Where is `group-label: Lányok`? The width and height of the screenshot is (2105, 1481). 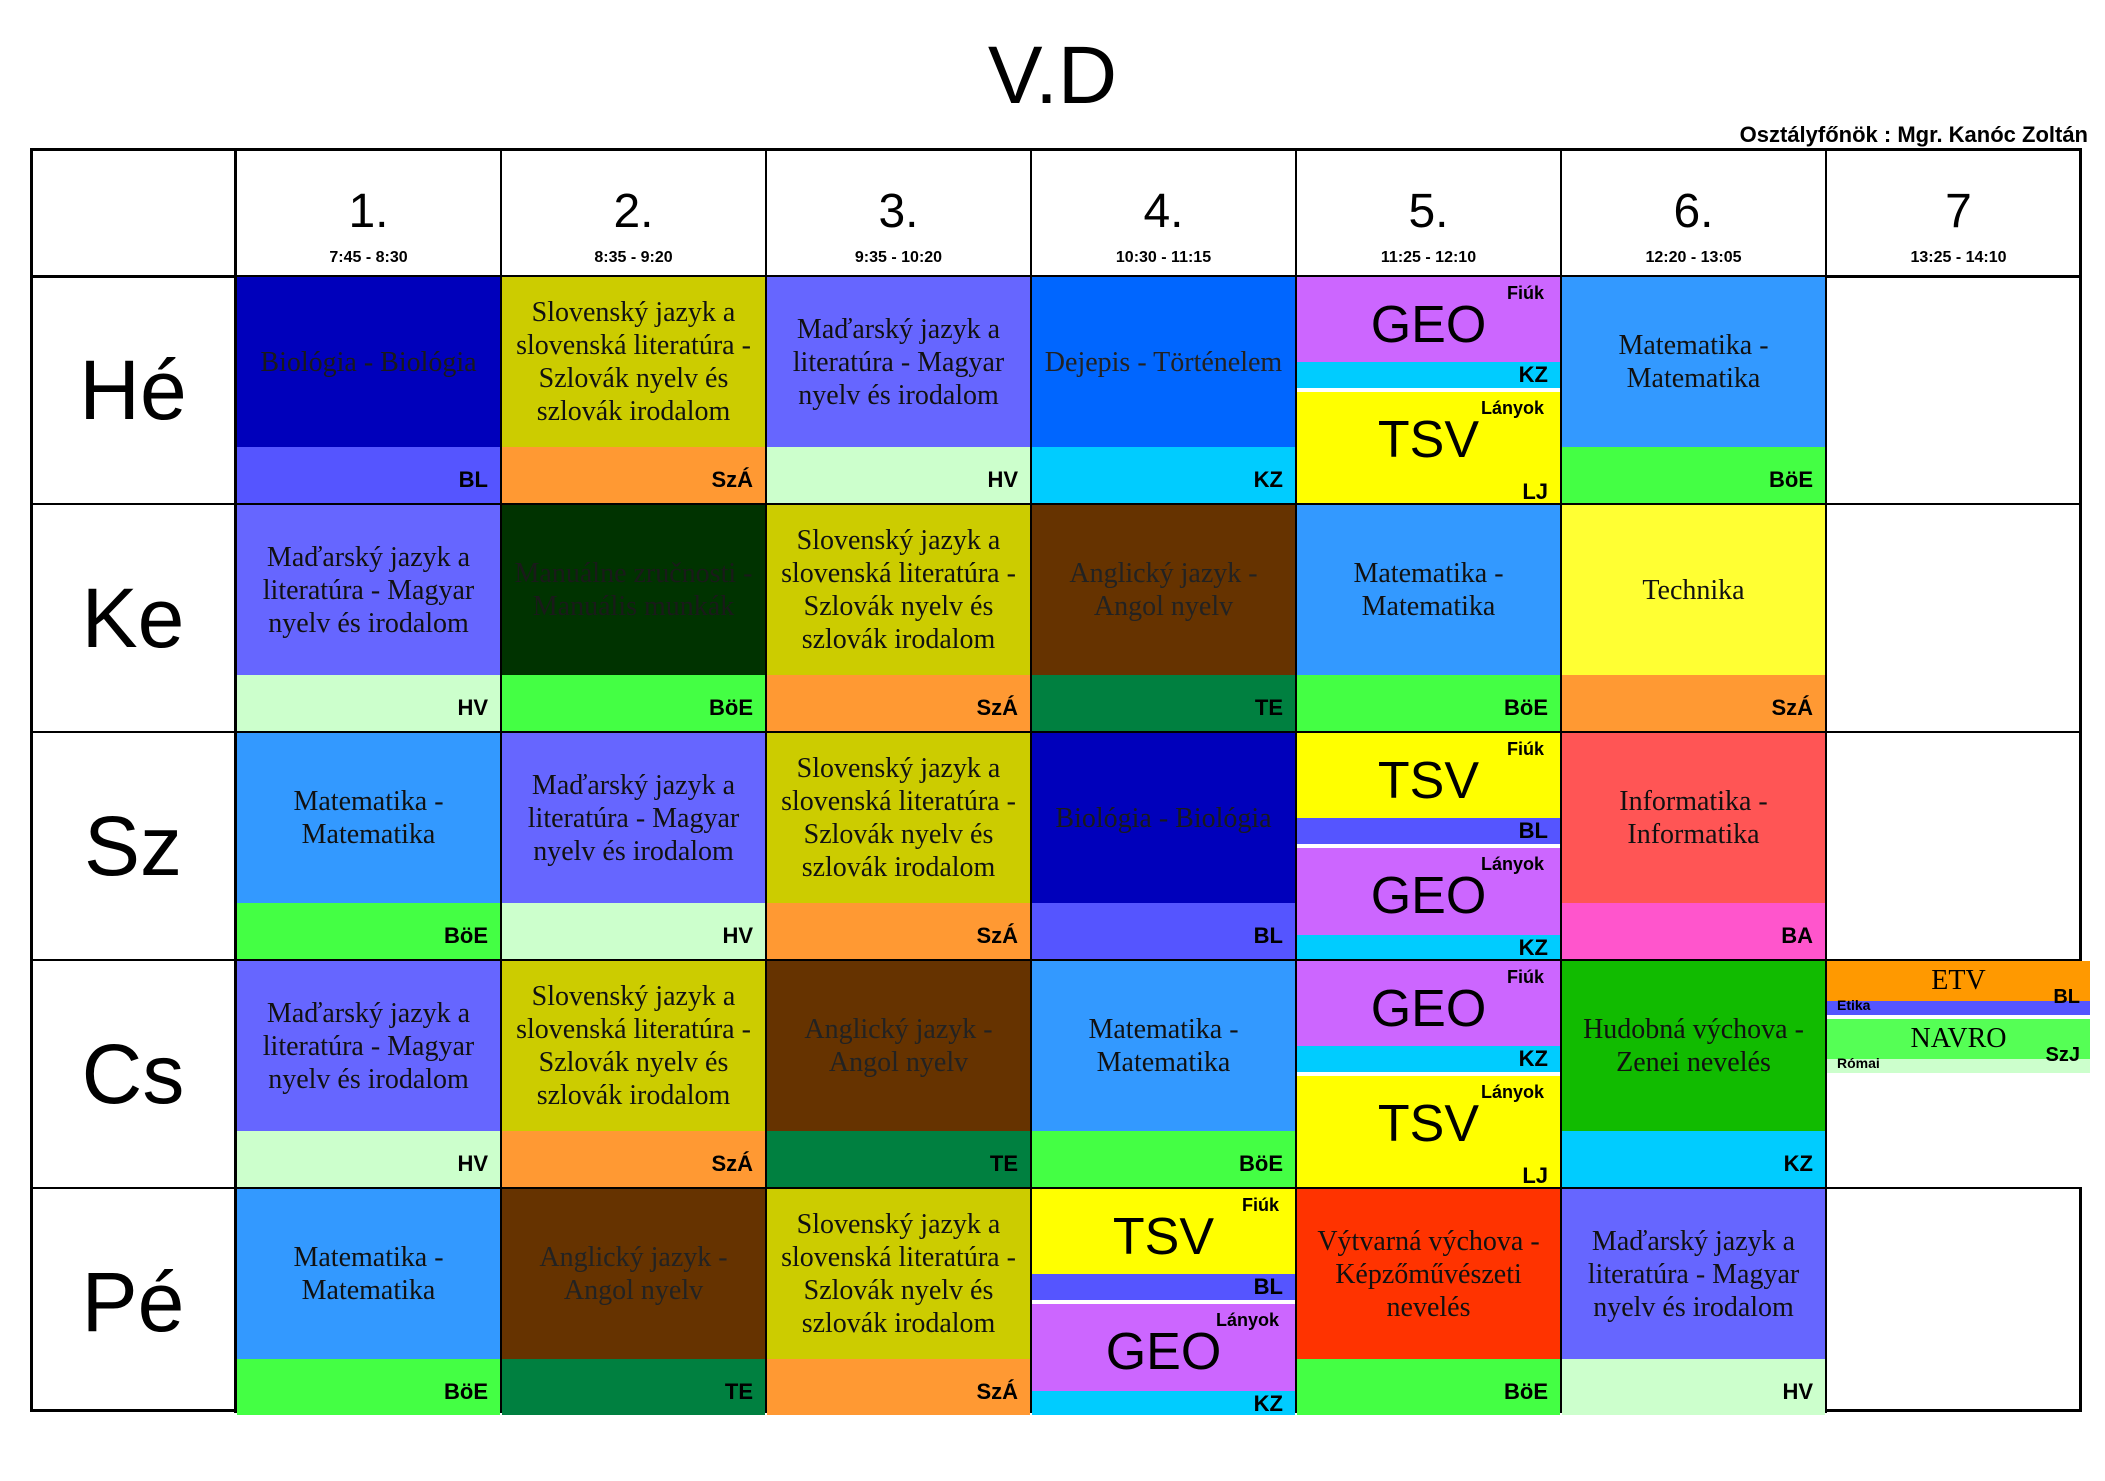 group-label: Lányok is located at coordinates (1512, 864).